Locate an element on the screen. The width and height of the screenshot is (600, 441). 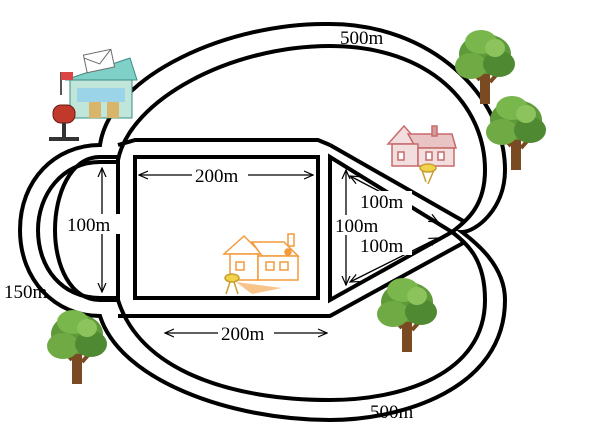
house-pink-icon is located at coordinates (421, 154).